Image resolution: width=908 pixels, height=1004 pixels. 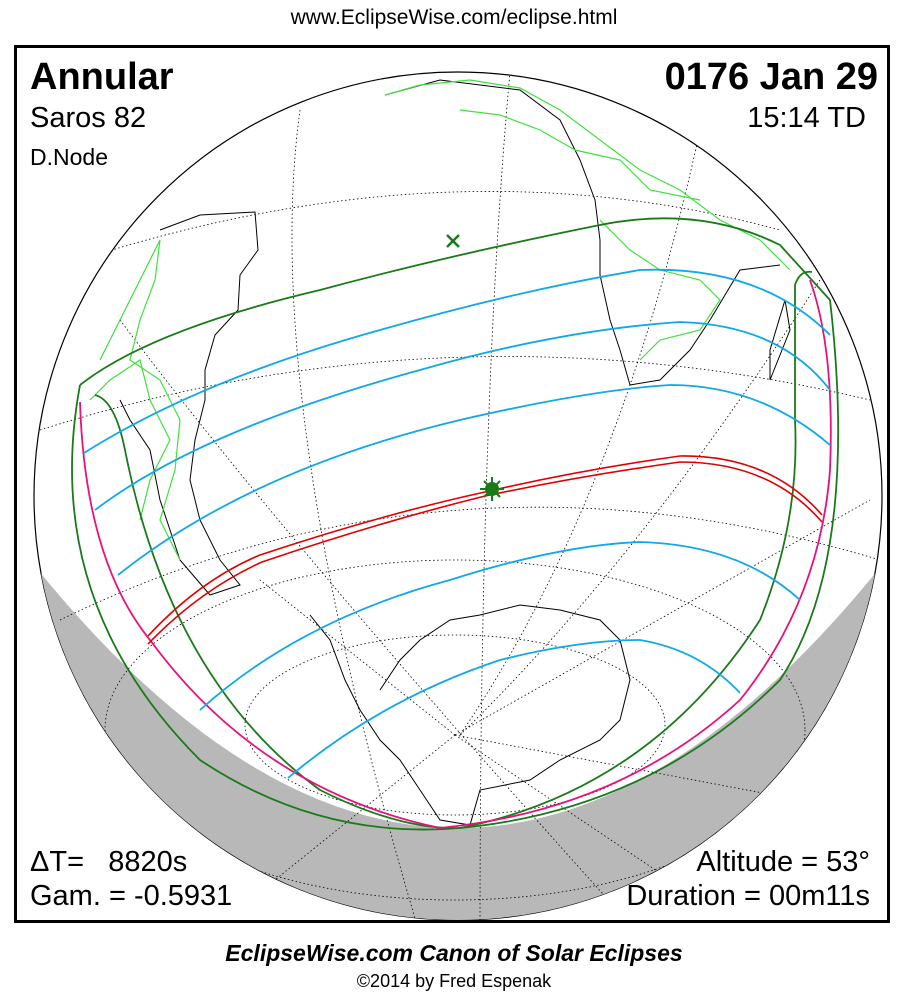 I want to click on antarctica, so click(x=470, y=715).